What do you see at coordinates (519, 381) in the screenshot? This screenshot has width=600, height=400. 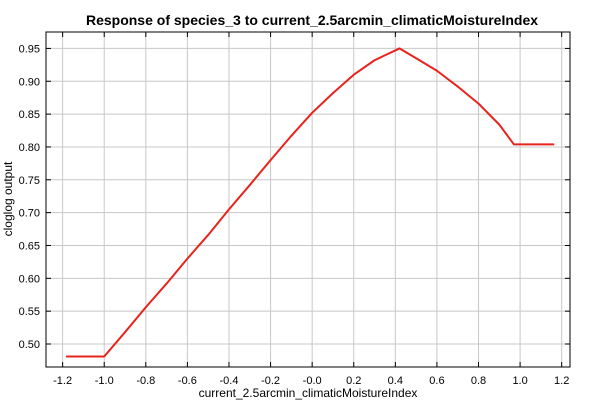 I see `x-tick-label: 1.0` at bounding box center [519, 381].